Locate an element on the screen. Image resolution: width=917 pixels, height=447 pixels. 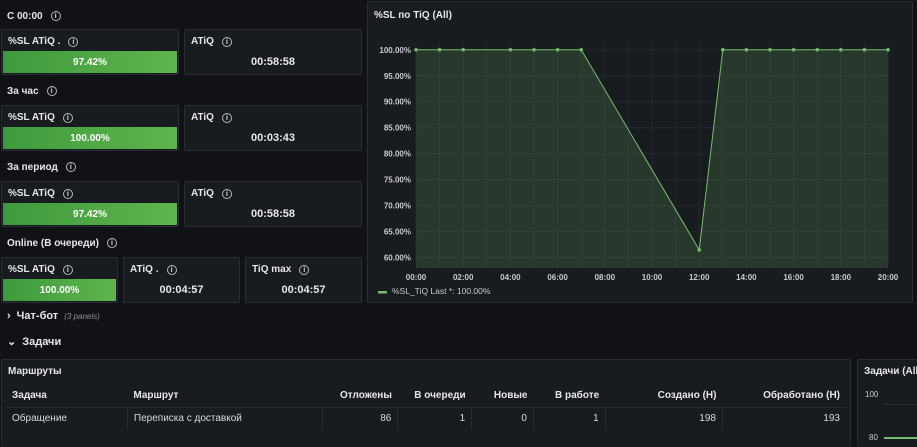
tasks-panel: Задачи (All) 100 80 is located at coordinates (887, 403).